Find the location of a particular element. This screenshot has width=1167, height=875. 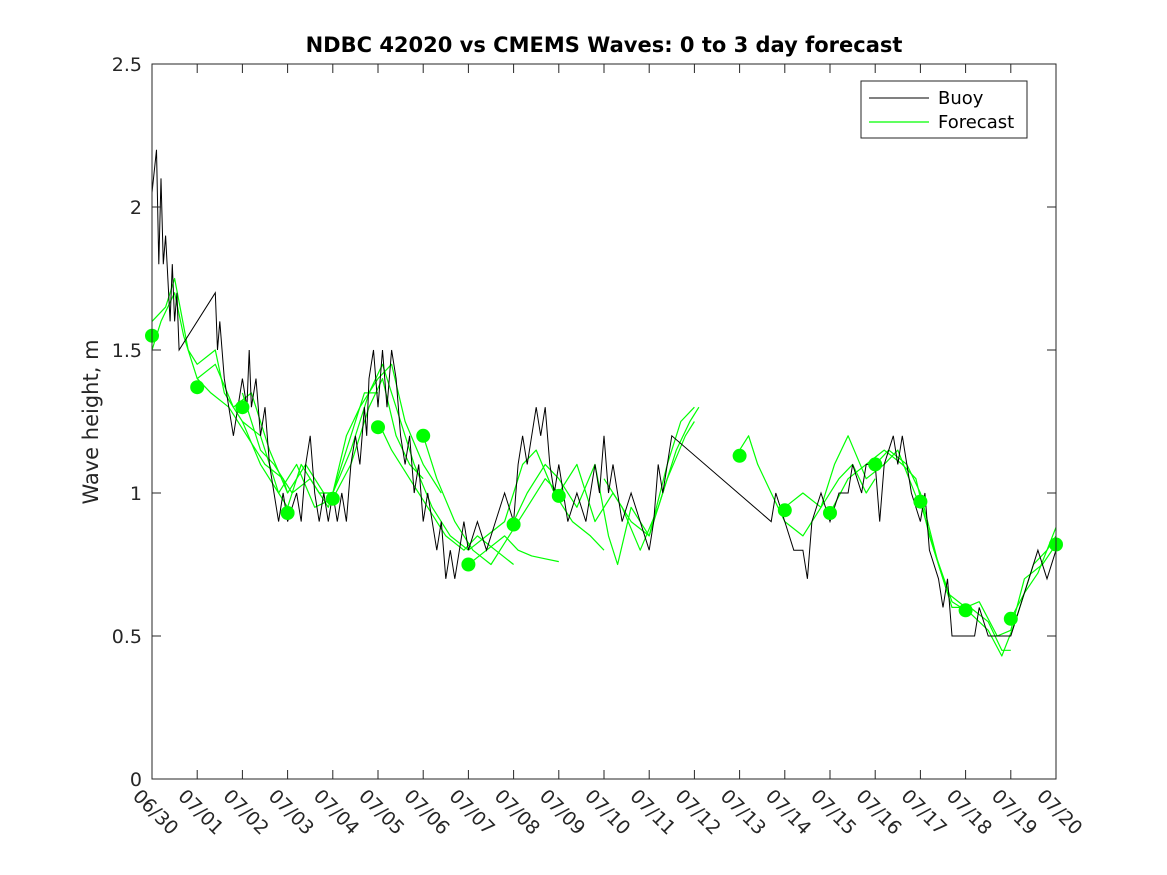

y-tick-label-0: 0 is located at coordinates (136, 780).